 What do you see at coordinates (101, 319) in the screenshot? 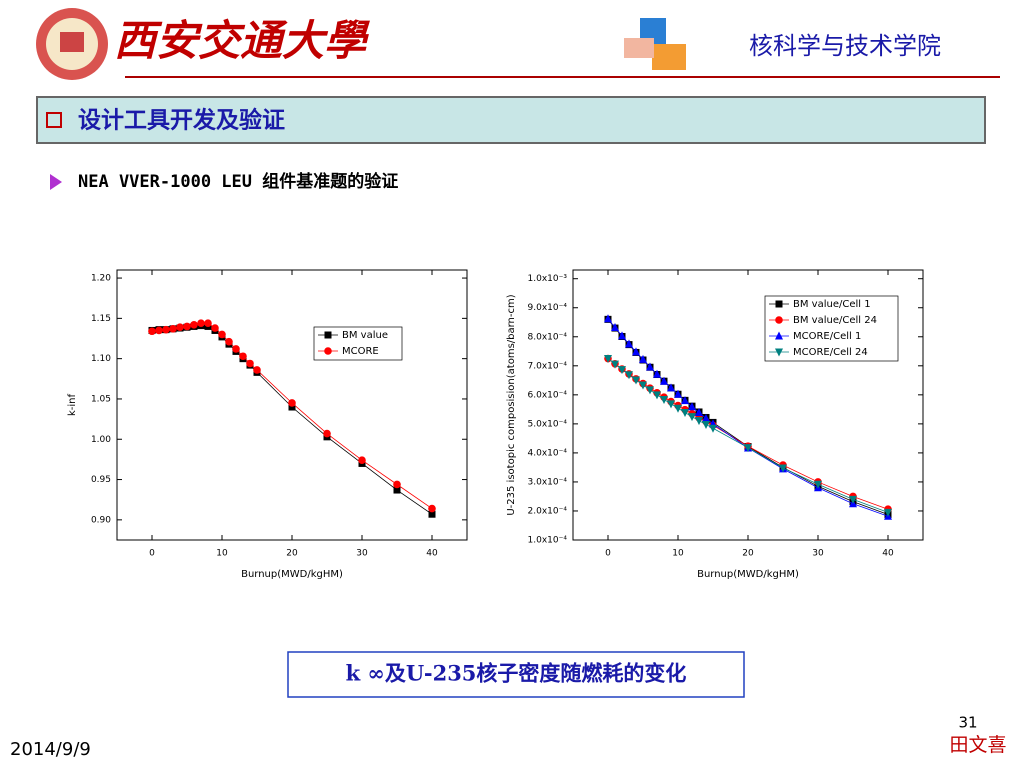
I see `y-tick-label: 1.15` at bounding box center [101, 319].